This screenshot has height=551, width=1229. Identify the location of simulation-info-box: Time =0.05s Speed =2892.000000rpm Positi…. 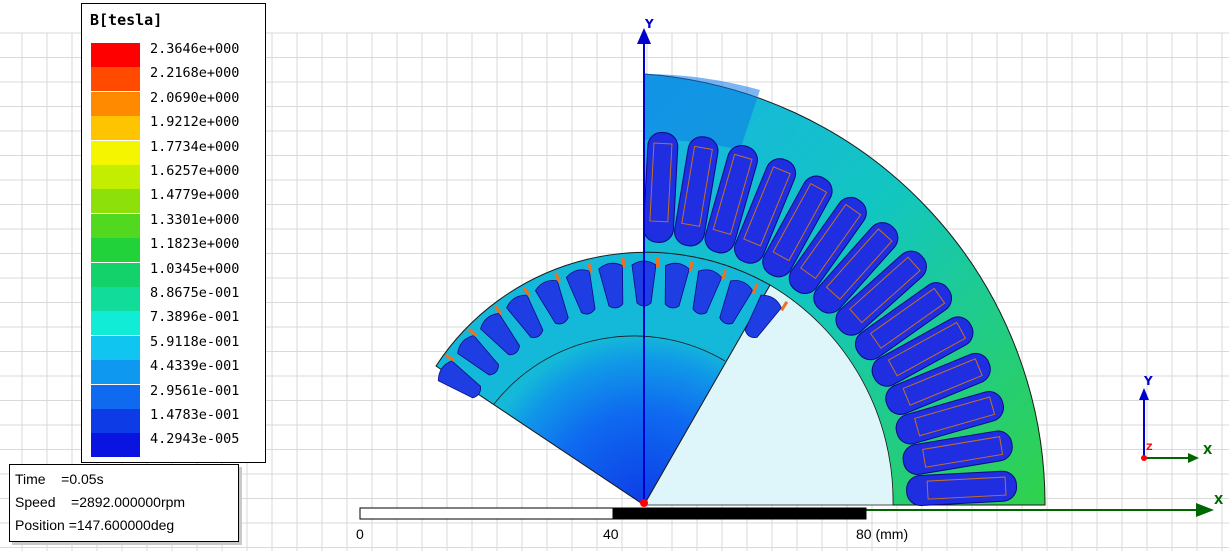
(124, 503).